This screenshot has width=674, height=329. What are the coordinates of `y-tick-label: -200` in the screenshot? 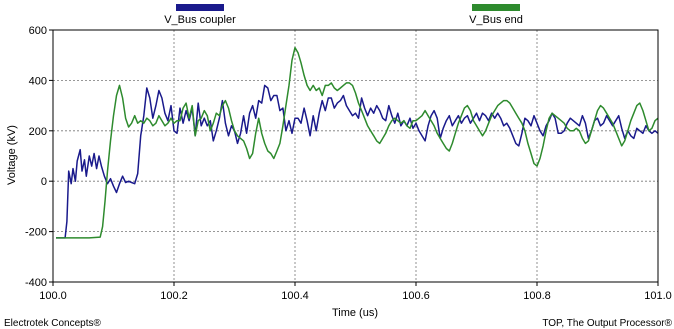 It's located at (36, 233).